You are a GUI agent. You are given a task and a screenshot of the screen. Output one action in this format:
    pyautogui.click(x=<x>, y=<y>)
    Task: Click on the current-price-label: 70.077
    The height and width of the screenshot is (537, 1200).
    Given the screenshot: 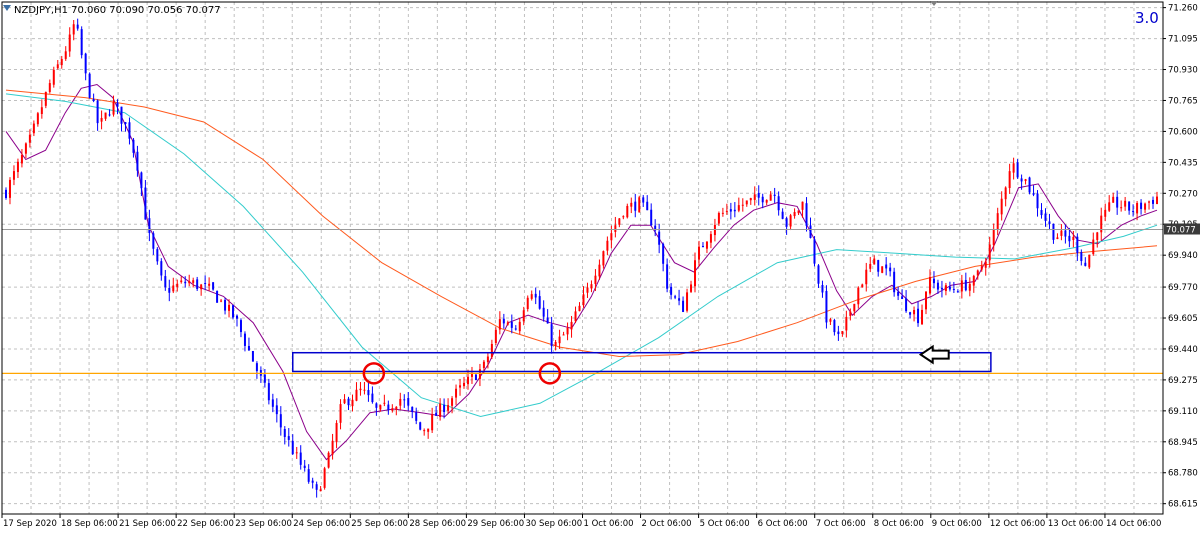 What is the action you would take?
    pyautogui.click(x=1181, y=231)
    